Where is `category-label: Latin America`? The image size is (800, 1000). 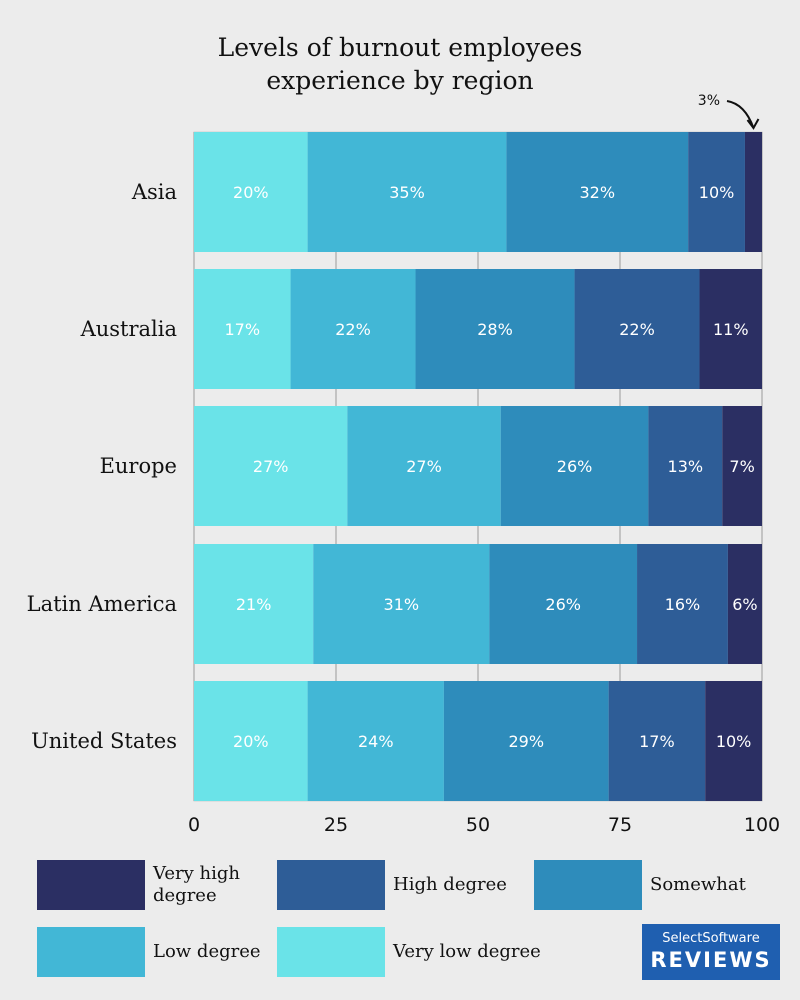 category-label: Latin America is located at coordinates (102, 604).